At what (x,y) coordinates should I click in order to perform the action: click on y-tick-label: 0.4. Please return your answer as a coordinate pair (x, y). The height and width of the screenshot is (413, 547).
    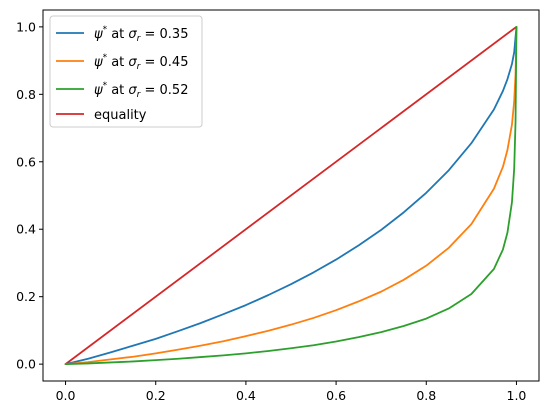
    Looking at the image, I should click on (26, 229).